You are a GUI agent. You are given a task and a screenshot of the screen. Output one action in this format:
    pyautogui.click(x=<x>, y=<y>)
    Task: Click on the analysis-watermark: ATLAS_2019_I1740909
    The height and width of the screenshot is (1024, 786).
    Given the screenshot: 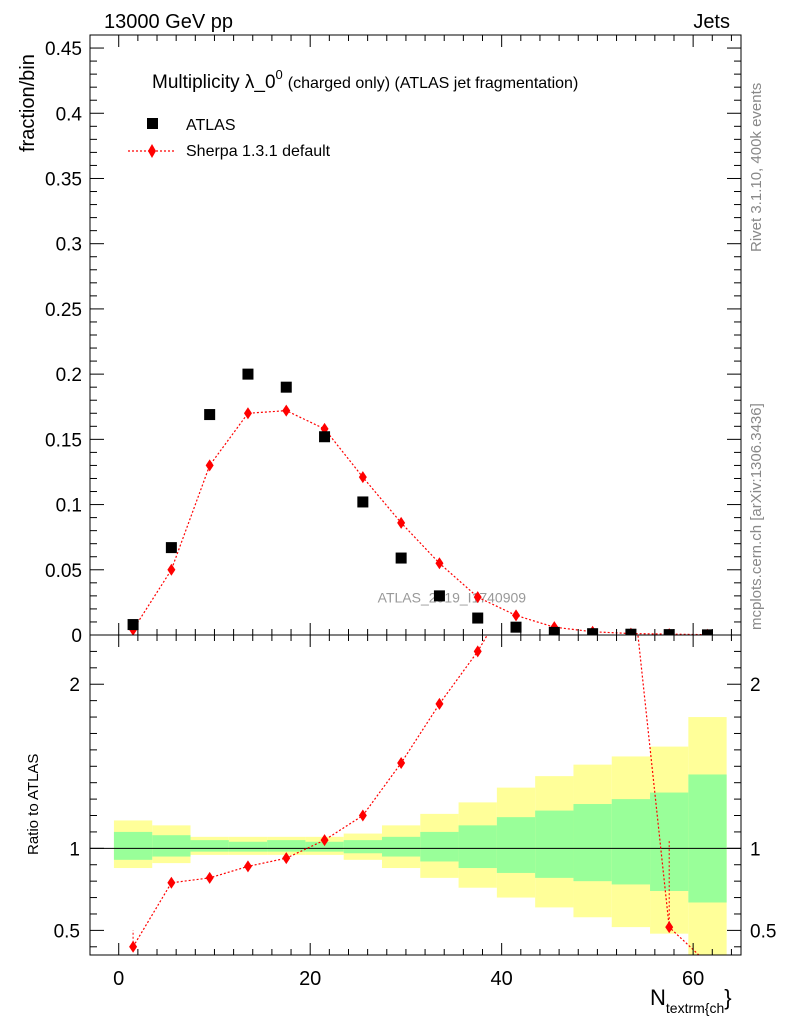 What is the action you would take?
    pyautogui.click(x=452, y=597)
    